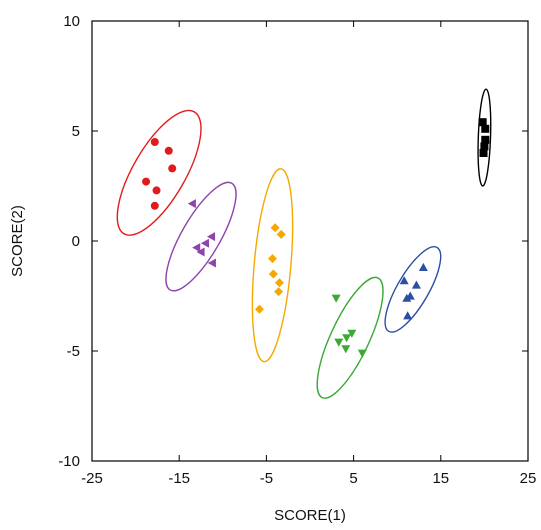 This screenshot has height=530, width=541. I want to click on y-tick-label: 0, so click(76, 241).